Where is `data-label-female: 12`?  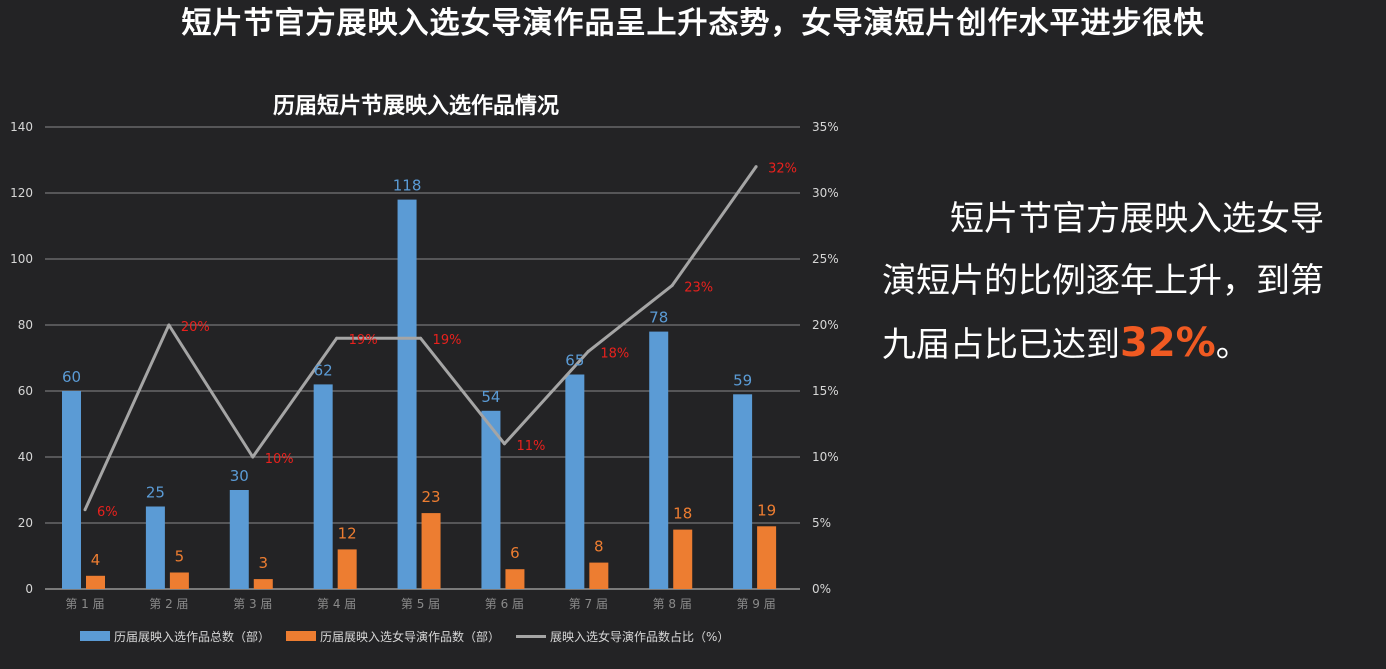 data-label-female: 12 is located at coordinates (347, 533).